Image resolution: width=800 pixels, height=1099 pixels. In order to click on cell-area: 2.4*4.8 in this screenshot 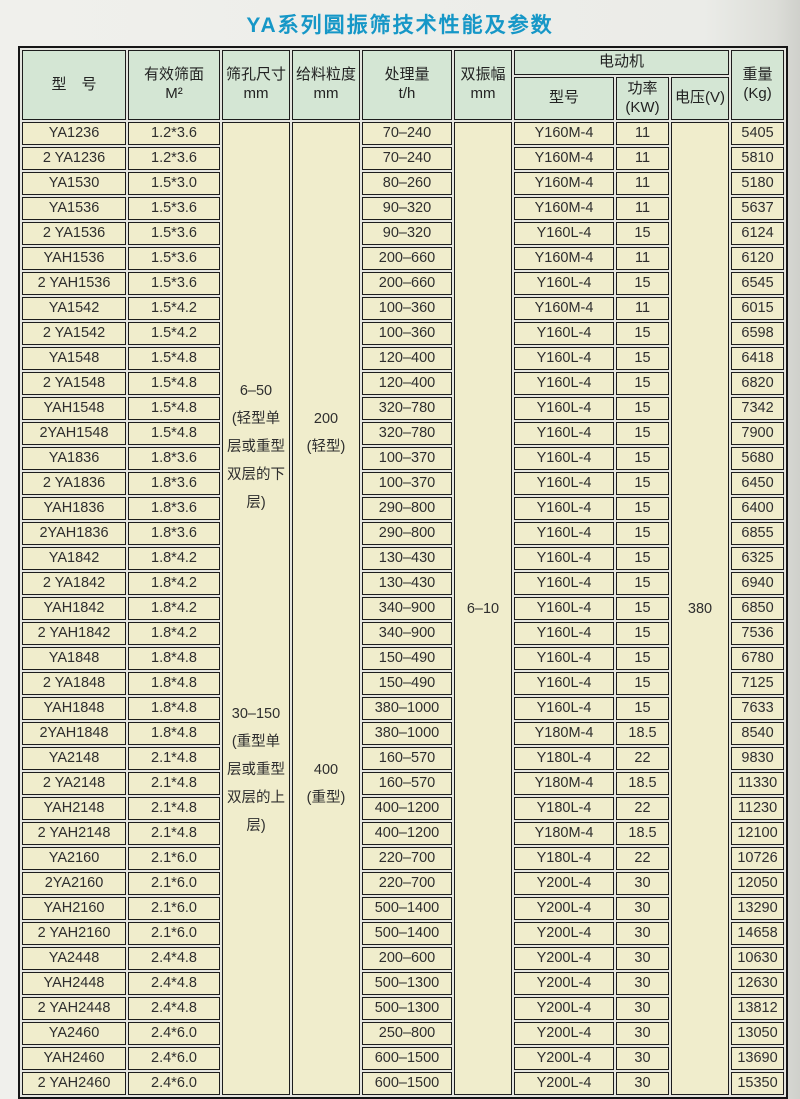, I will do `click(174, 984)`.